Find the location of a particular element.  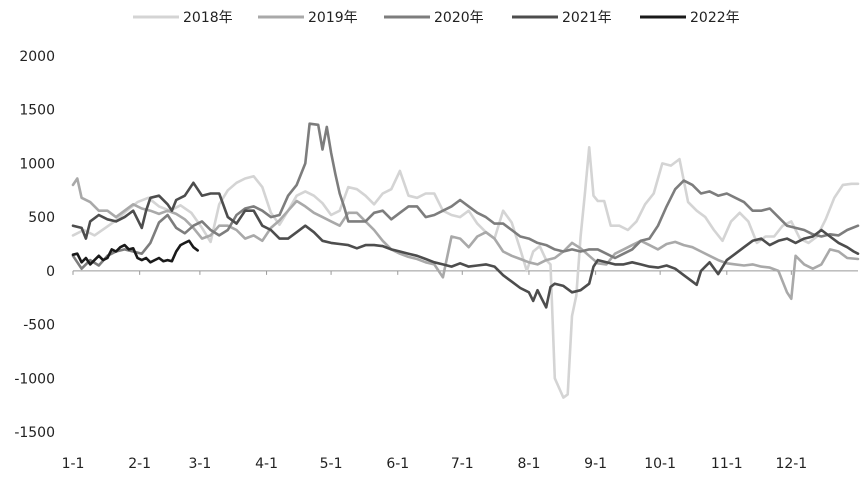

legend-label: 2019年 is located at coordinates (333, 18).